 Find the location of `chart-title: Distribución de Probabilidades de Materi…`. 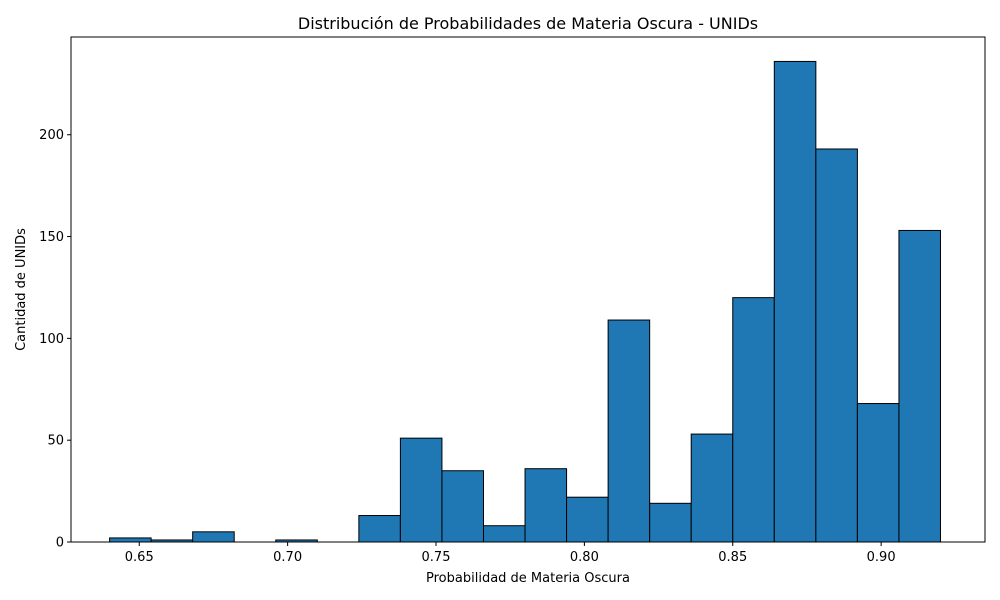

chart-title: Distribución de Probabilidades de Materi… is located at coordinates (528, 23).